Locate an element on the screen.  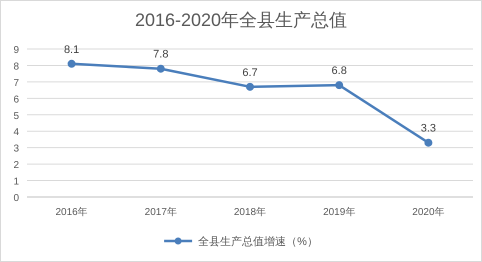
data-label: 7.8 is located at coordinates (160, 54).